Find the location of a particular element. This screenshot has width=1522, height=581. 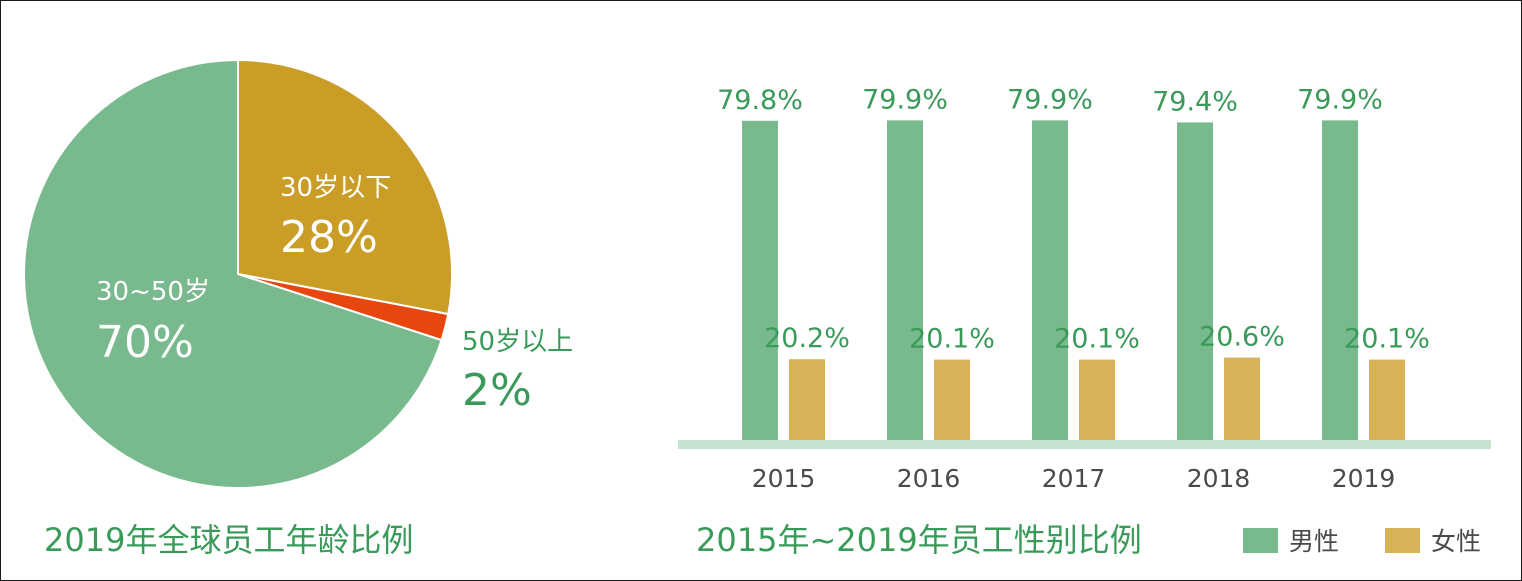

legend-swatch-male is located at coordinates (1260, 540).